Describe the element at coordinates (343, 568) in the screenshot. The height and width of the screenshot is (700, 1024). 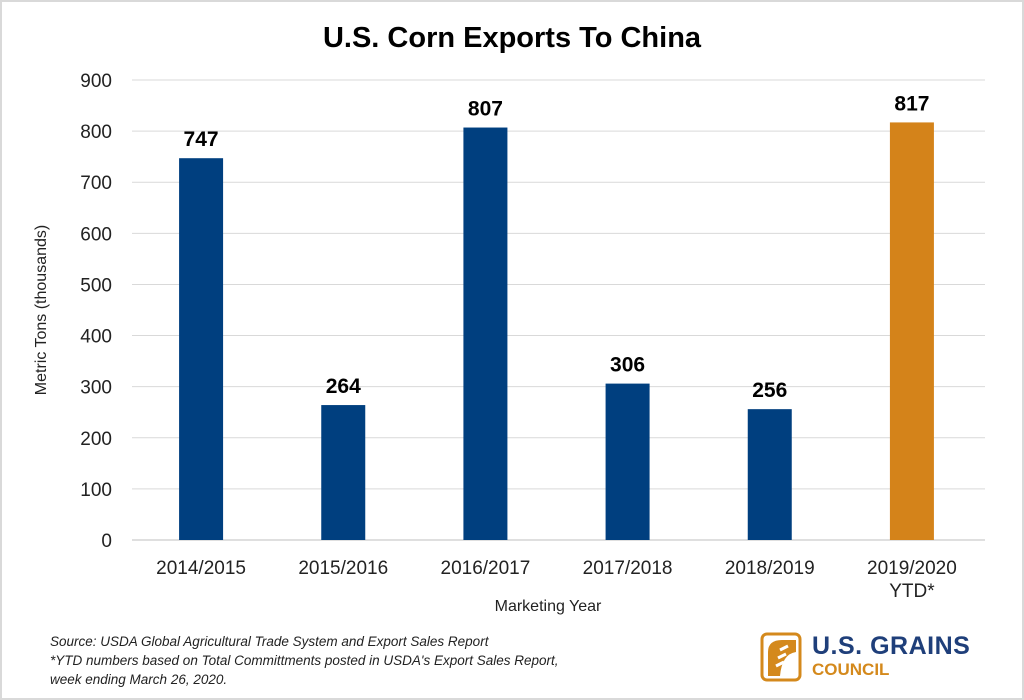
I see `x-tick-label: 2015/2016` at that location.